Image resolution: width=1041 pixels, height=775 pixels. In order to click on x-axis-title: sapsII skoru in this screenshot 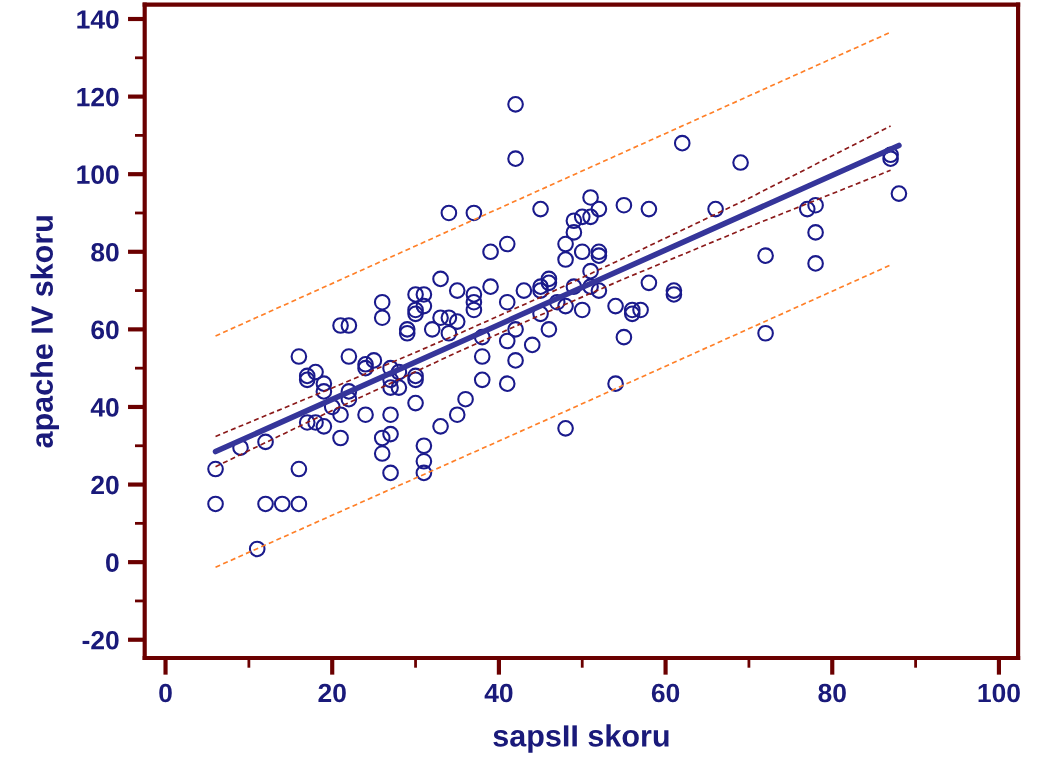, I will do `click(581, 738)`.